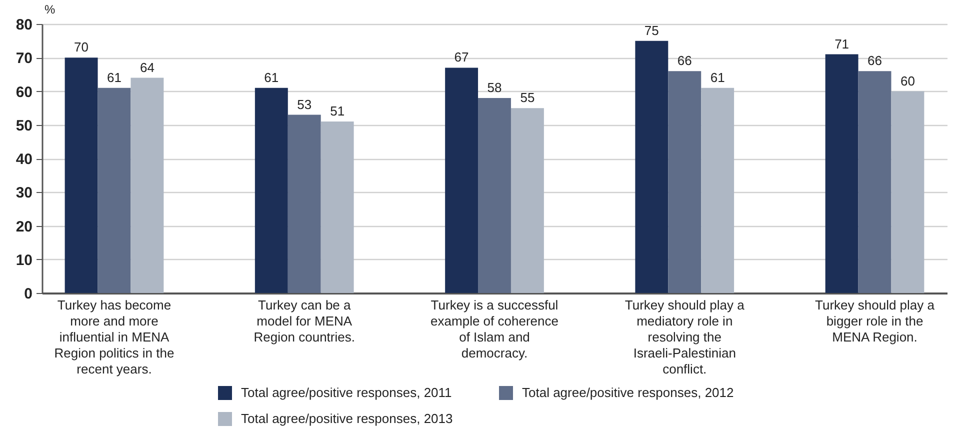  Describe the element at coordinates (685, 337) in the screenshot. I see `x-tick-label: Turkey should play a mediatory role in resolving the Israeli-Palestinian conflict.` at that location.